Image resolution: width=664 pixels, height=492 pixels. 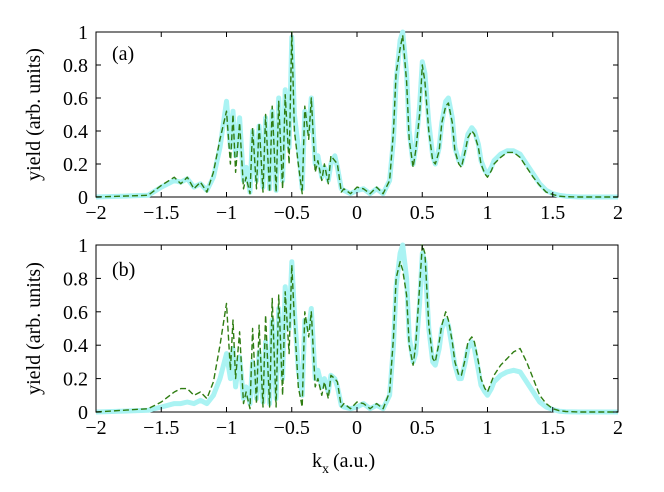 I want to click on x-axis-label: kx (a.u.), so click(x=343, y=463).